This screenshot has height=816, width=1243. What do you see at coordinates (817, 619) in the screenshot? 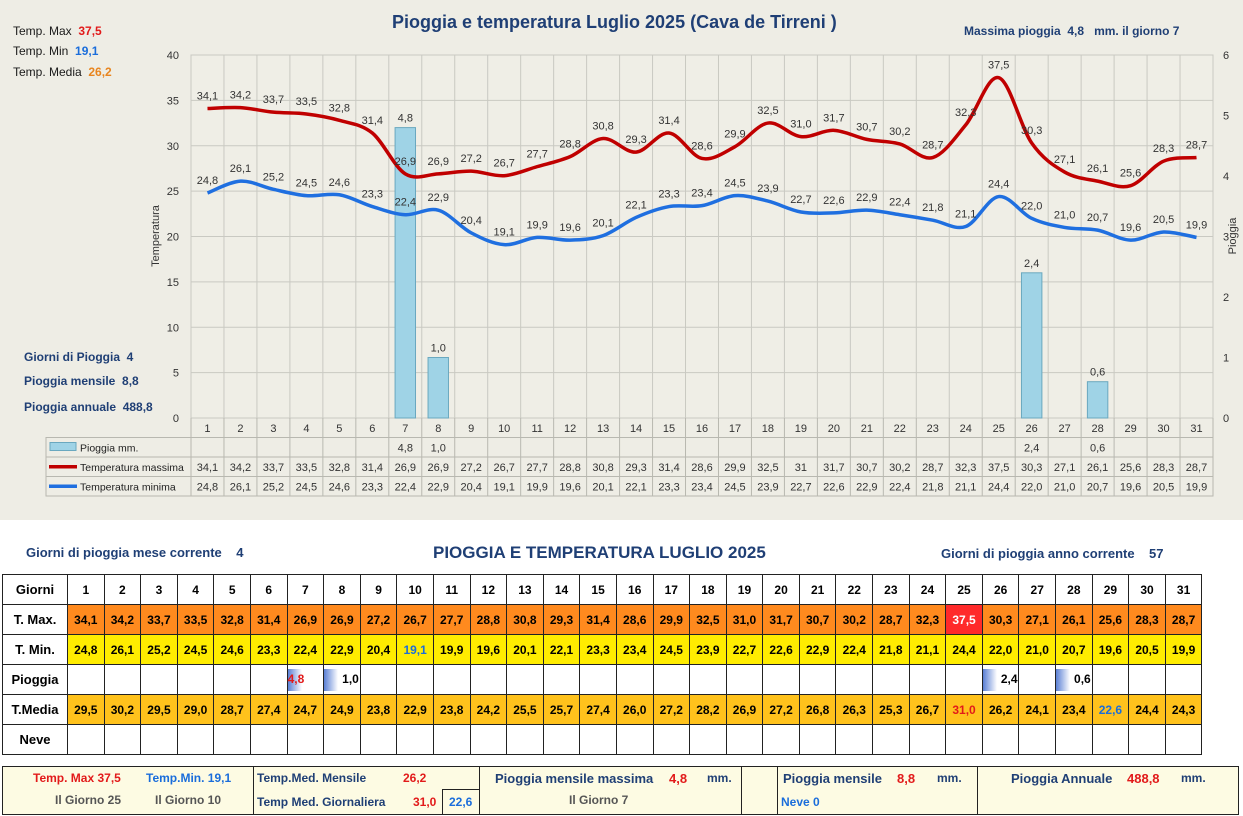
I see `cell-tmax: 30,7` at bounding box center [817, 619].